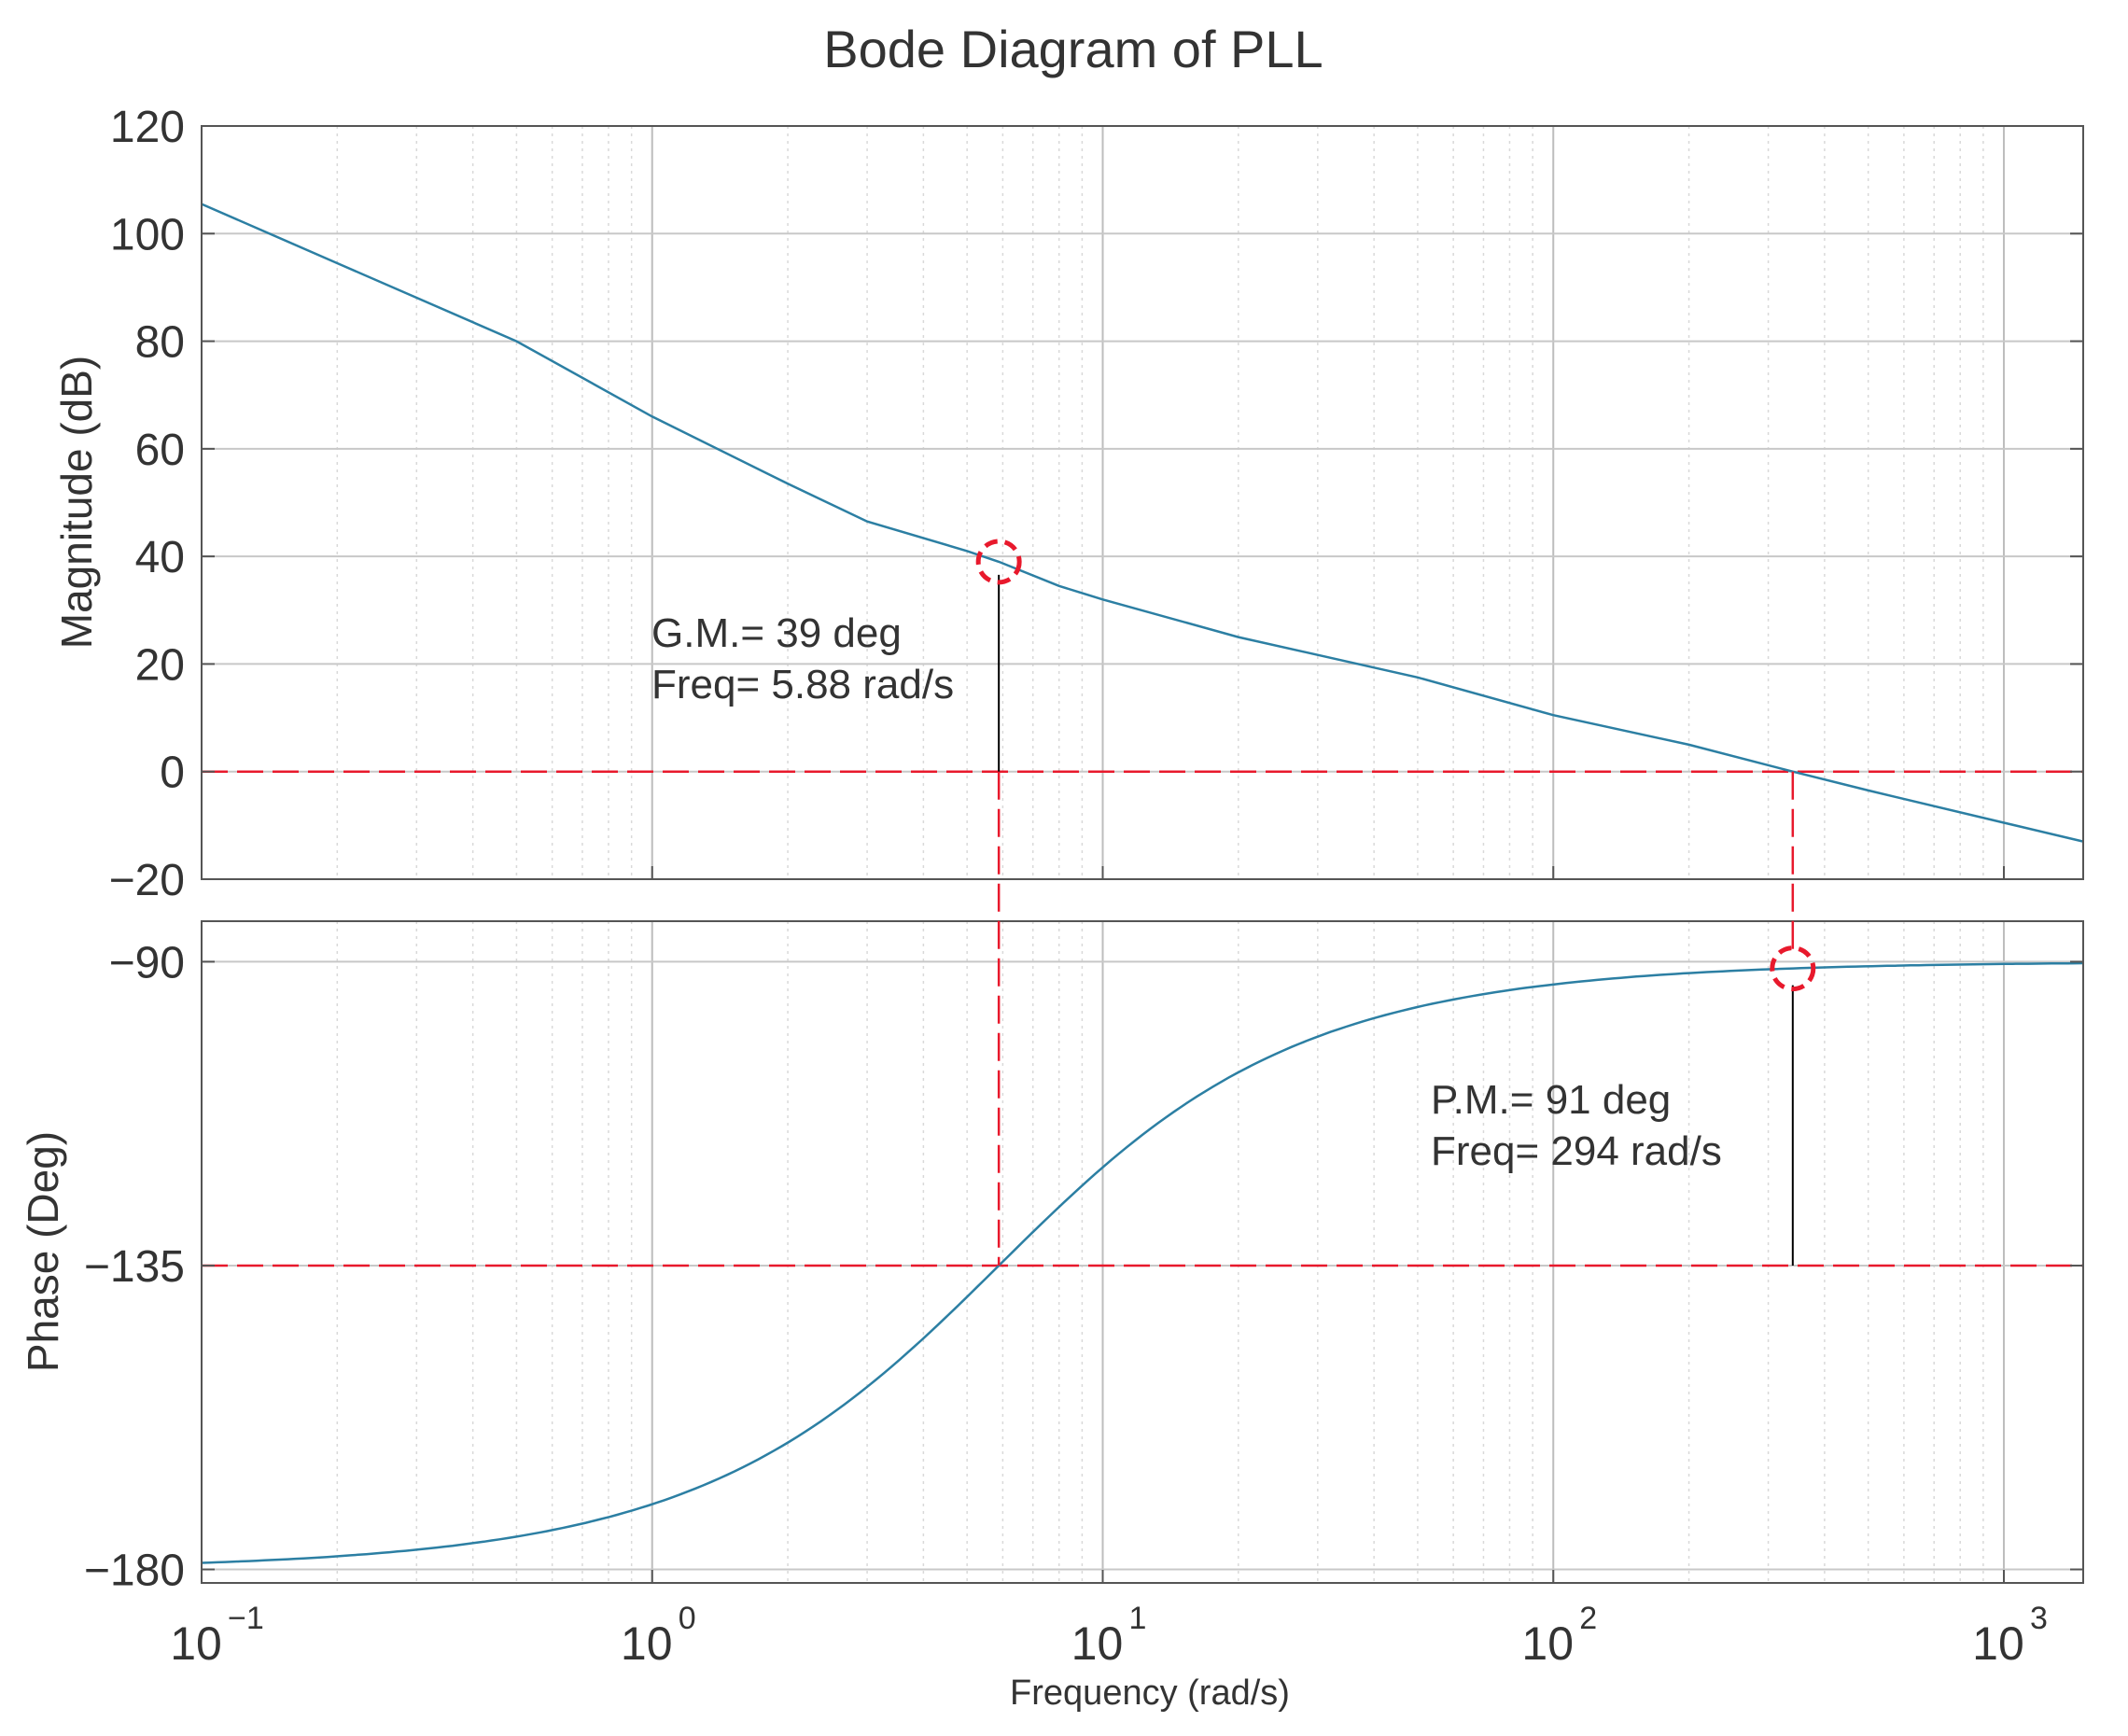 This screenshot has height=1736, width=2128. I want to click on x-tick-label-exponent: 3, so click(2039, 1618).